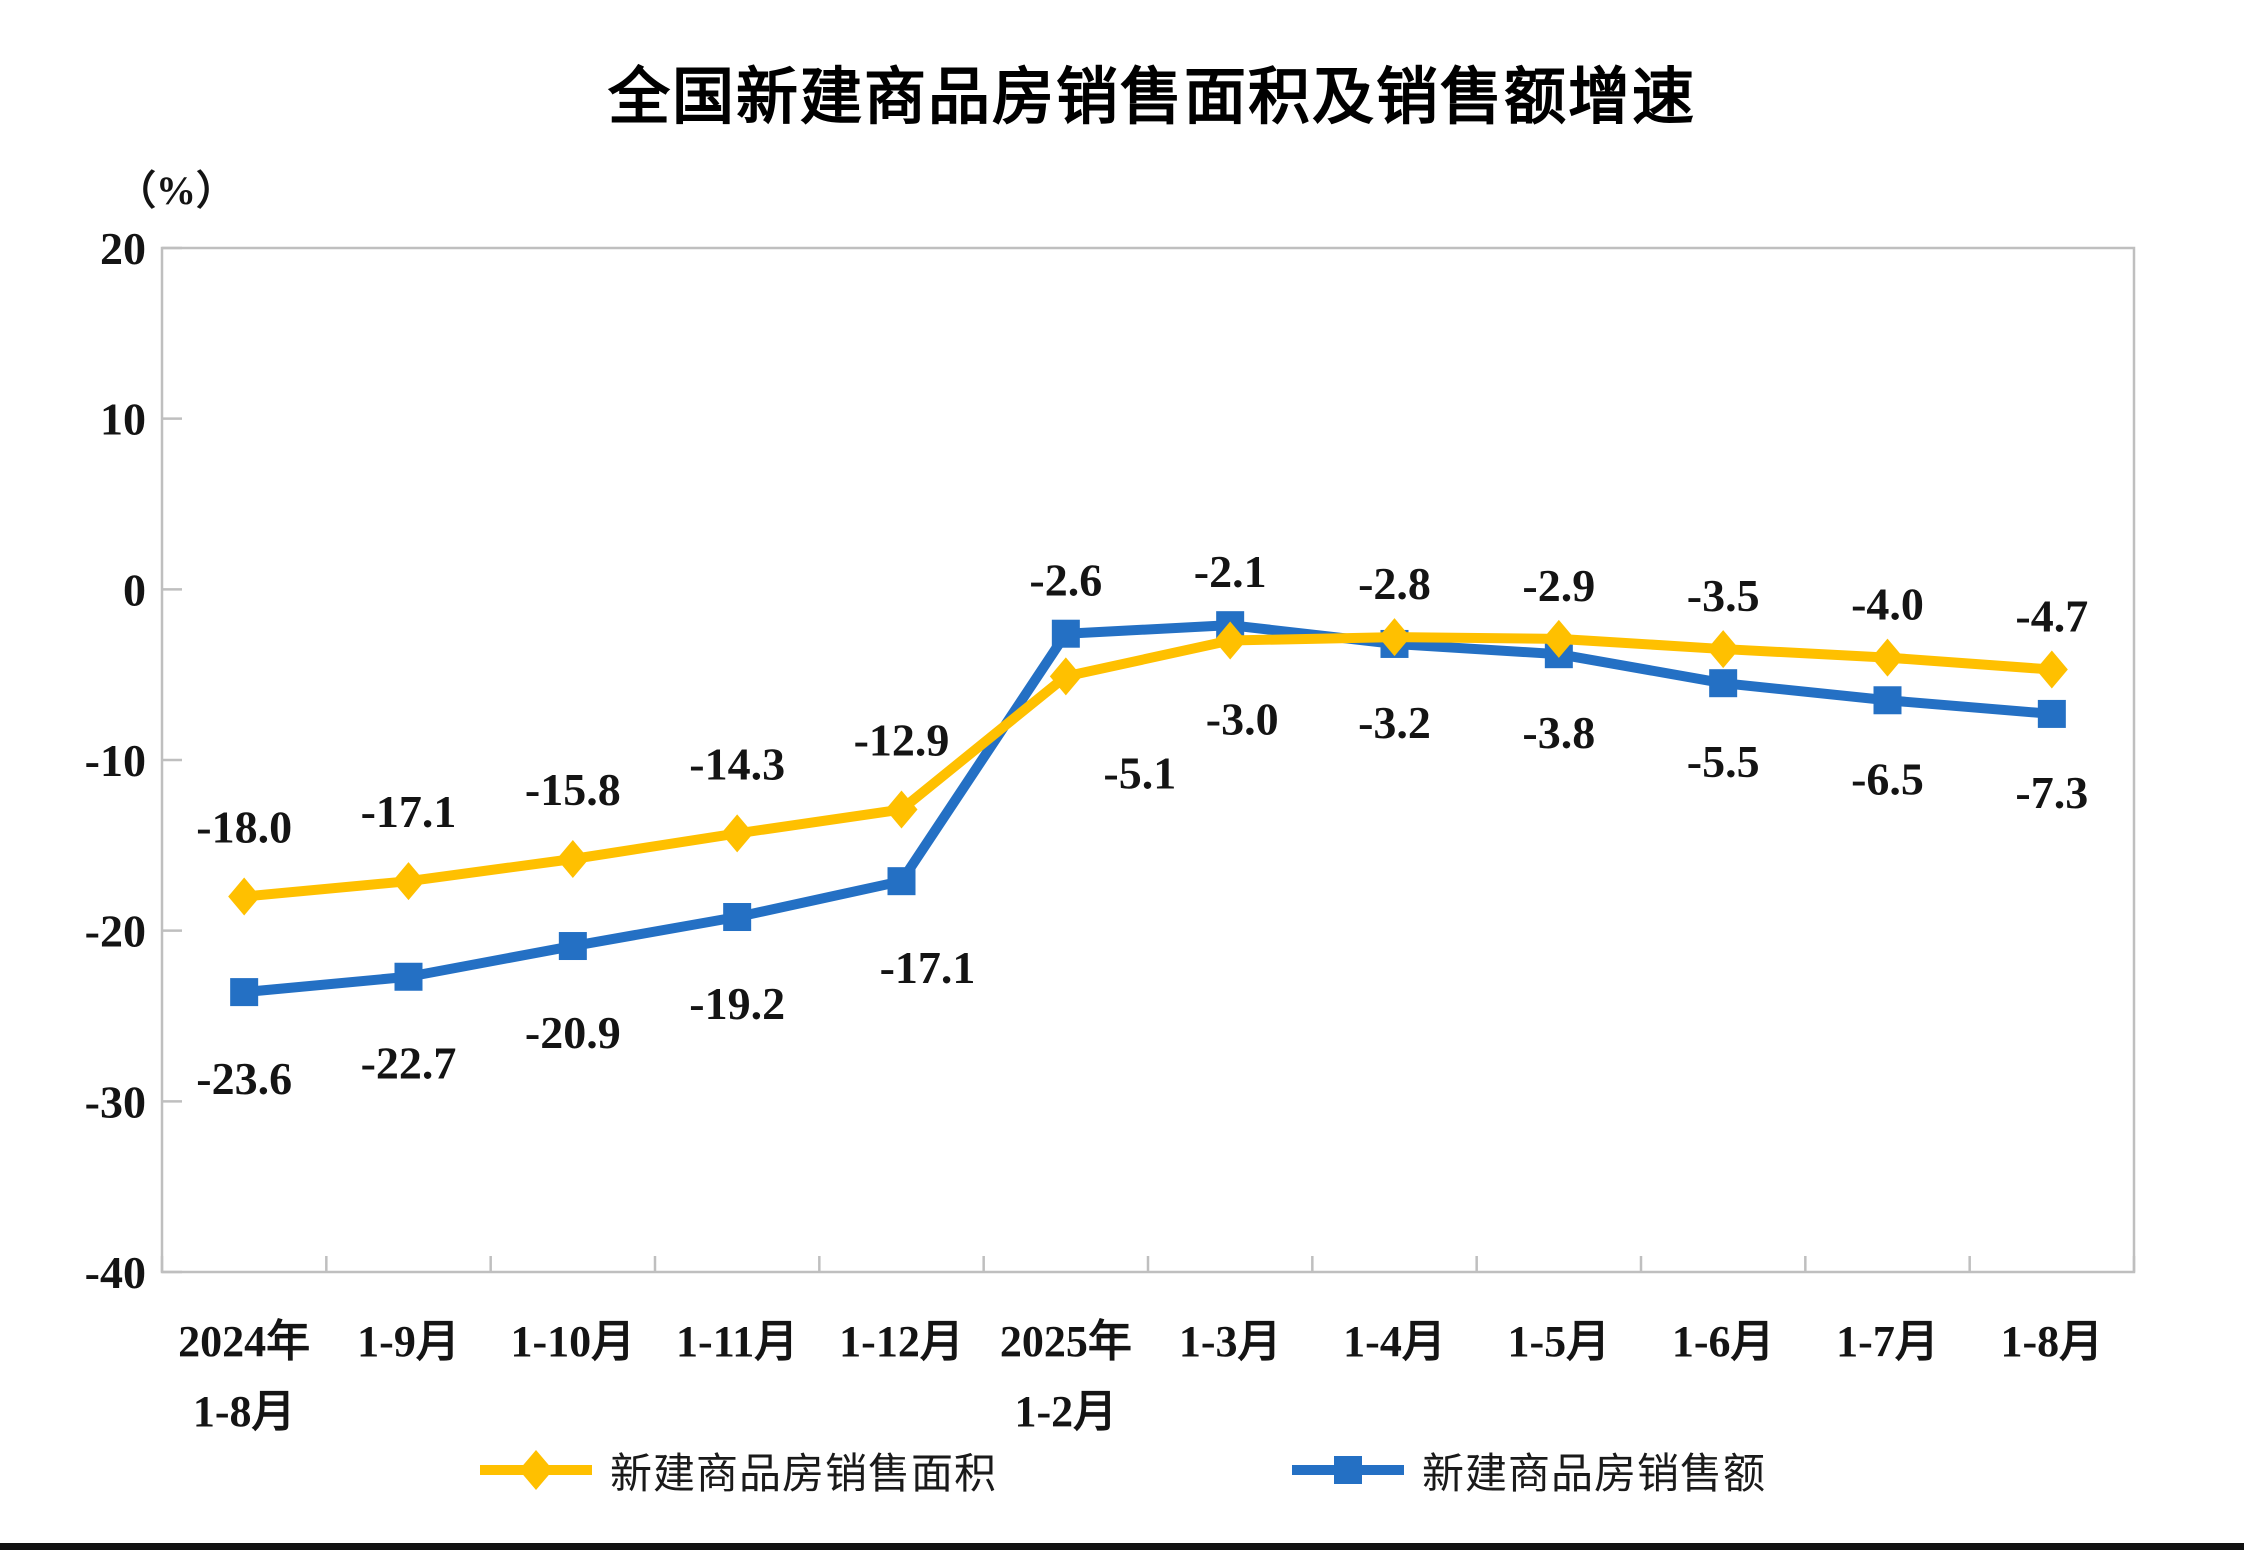 The width and height of the screenshot is (2244, 1550). I want to click on data-label: -4.0, so click(1887, 604).